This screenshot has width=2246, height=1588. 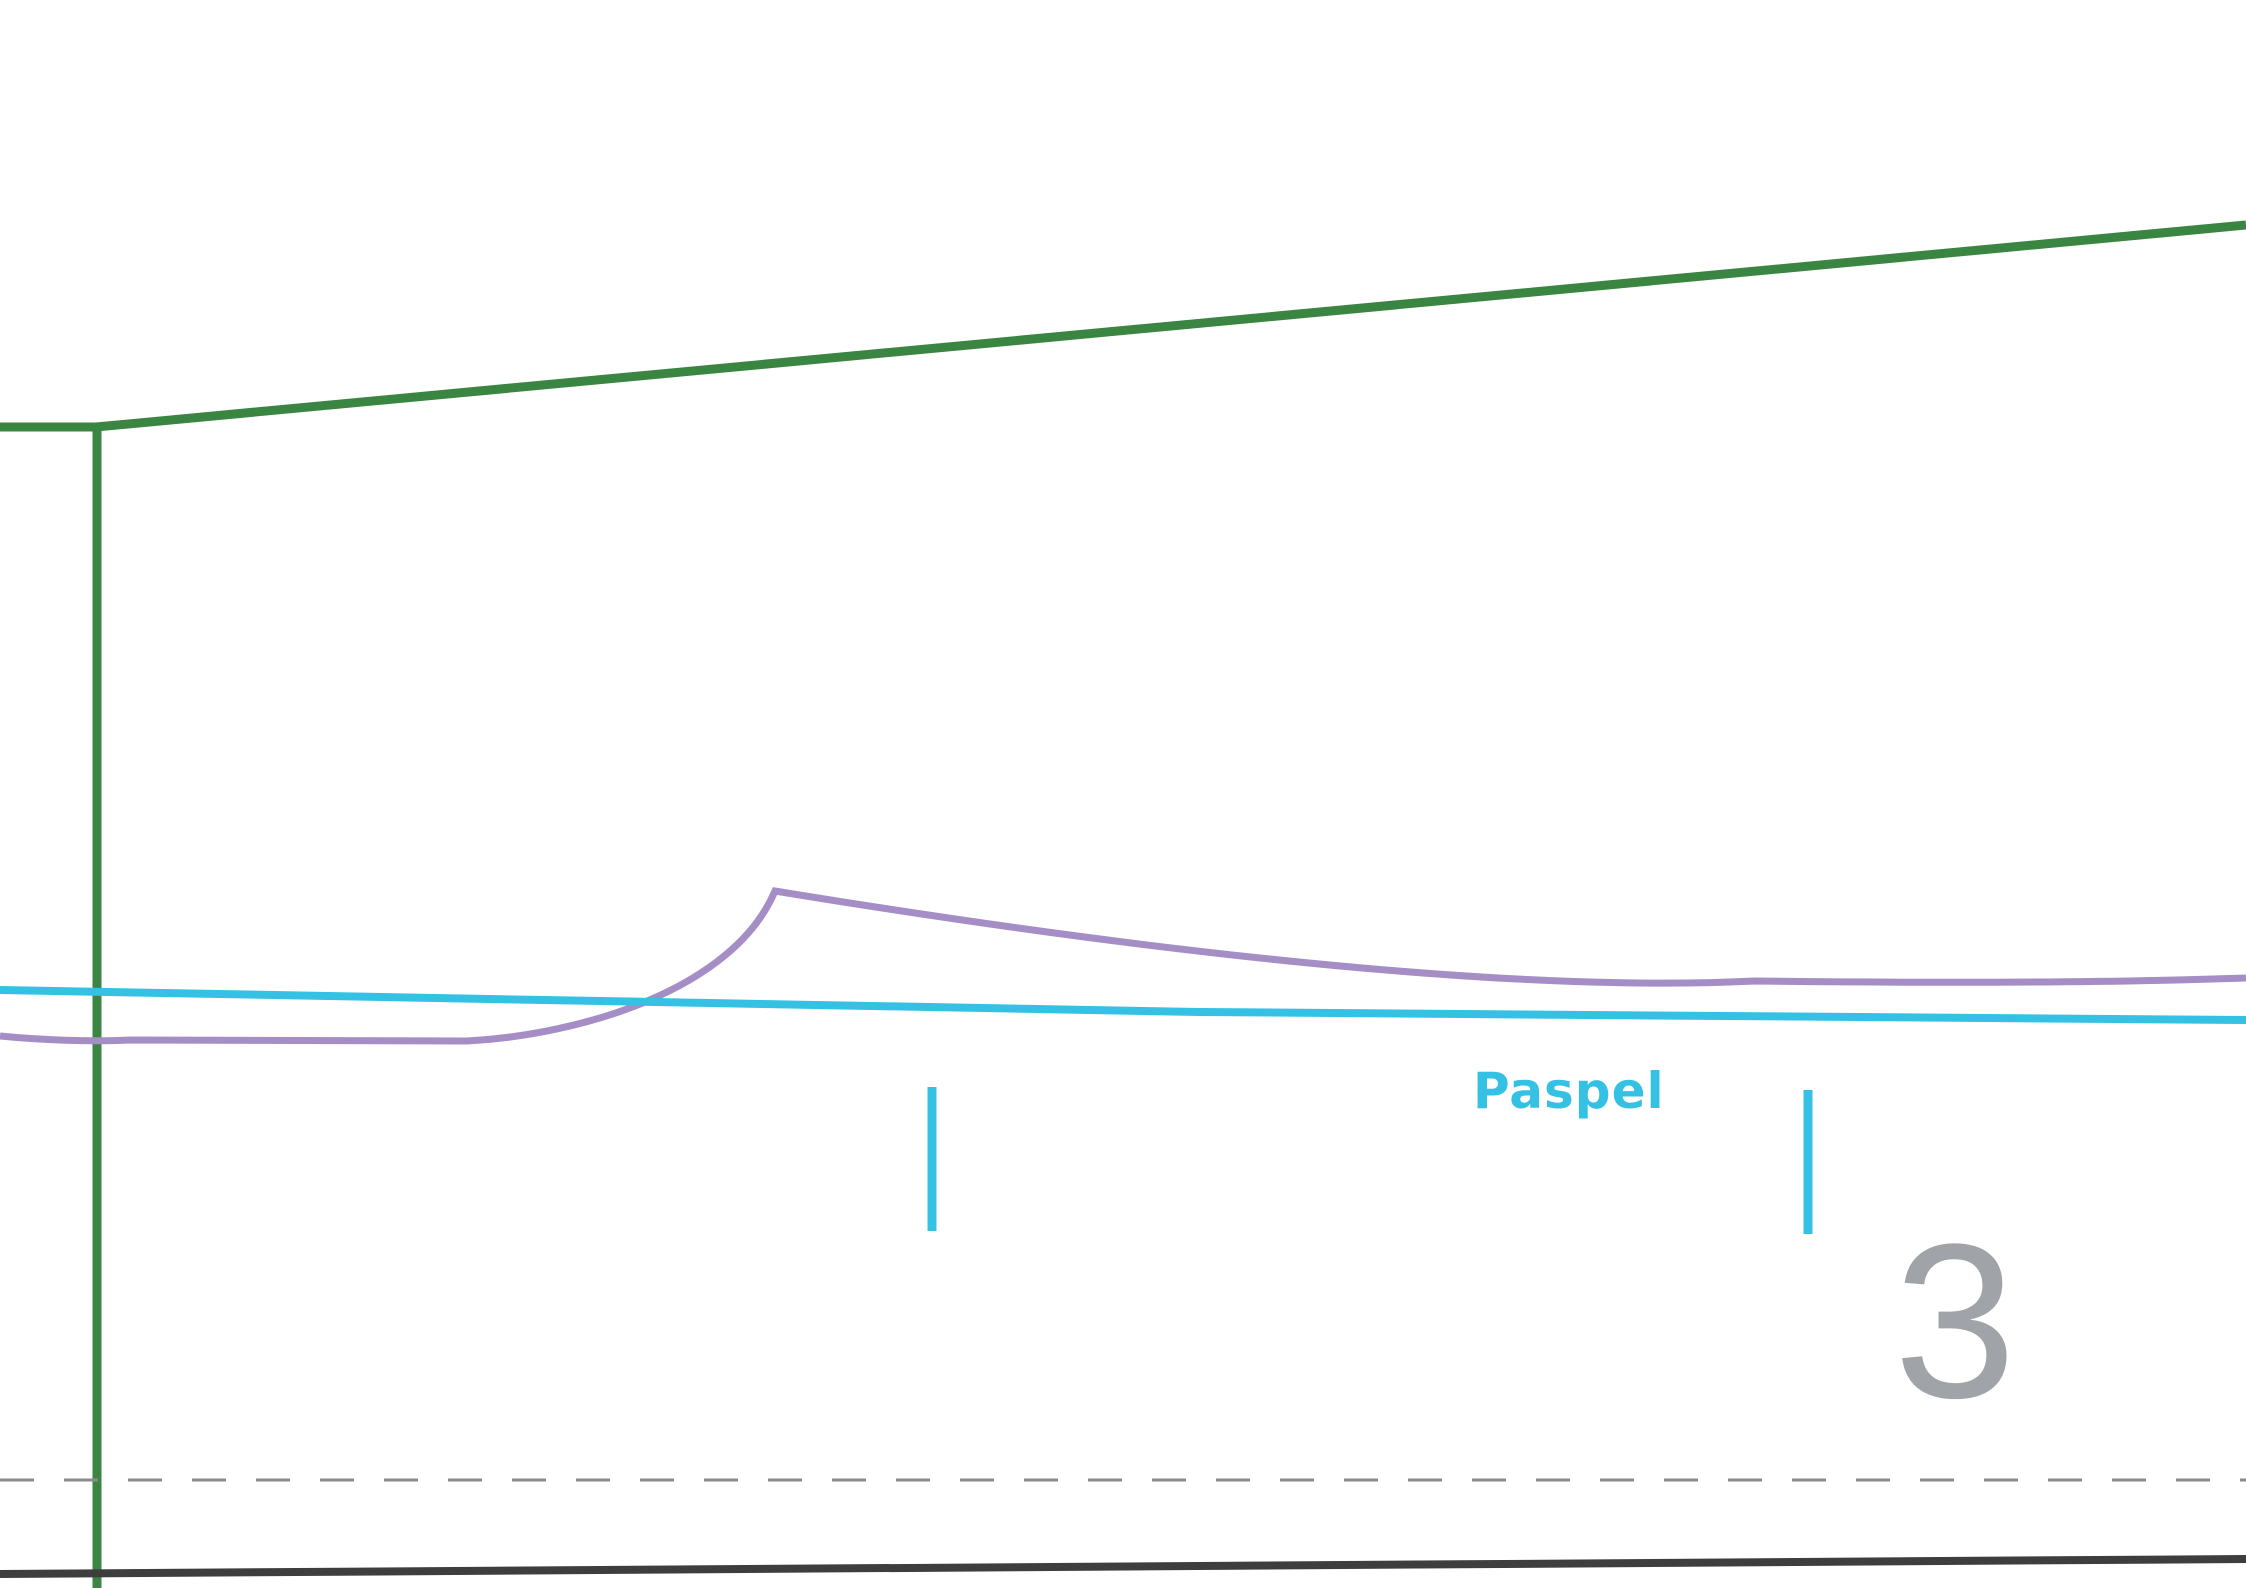 I want to click on piece-number: 3, so click(x=1955, y=1321).